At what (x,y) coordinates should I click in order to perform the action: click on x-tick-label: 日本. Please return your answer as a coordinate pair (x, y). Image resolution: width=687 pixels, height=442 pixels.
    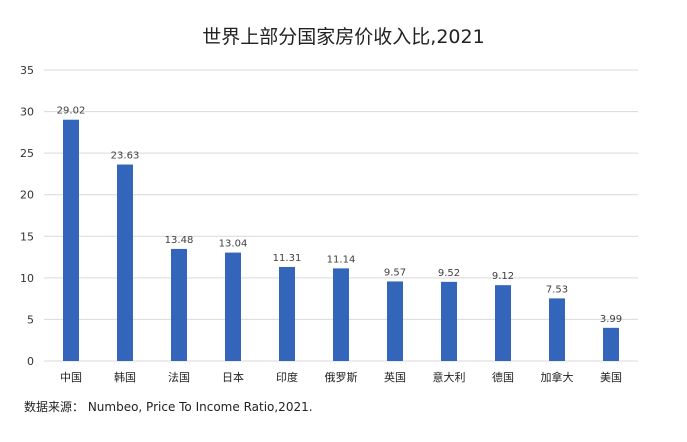
    Looking at the image, I should click on (233, 377).